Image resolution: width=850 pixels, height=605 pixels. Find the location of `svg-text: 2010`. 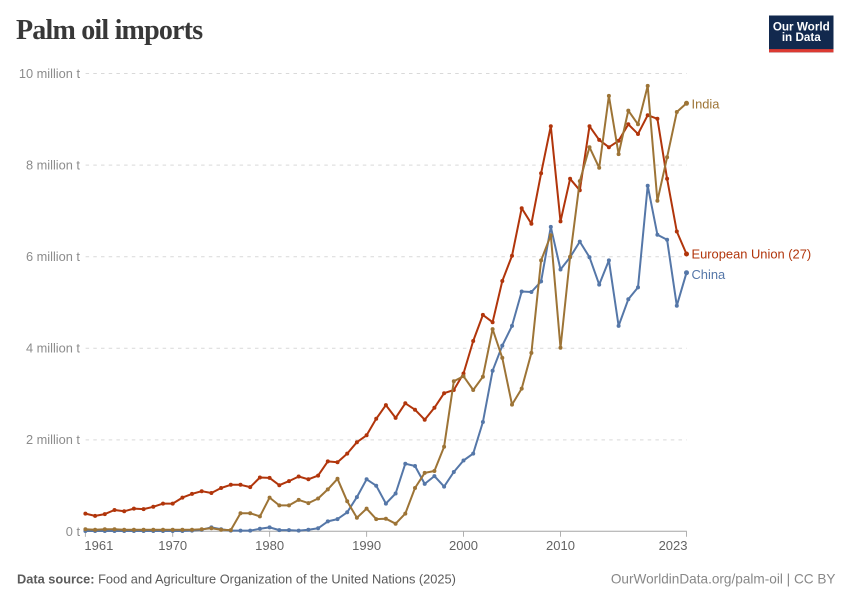

svg-text: 2010 is located at coordinates (560, 545).